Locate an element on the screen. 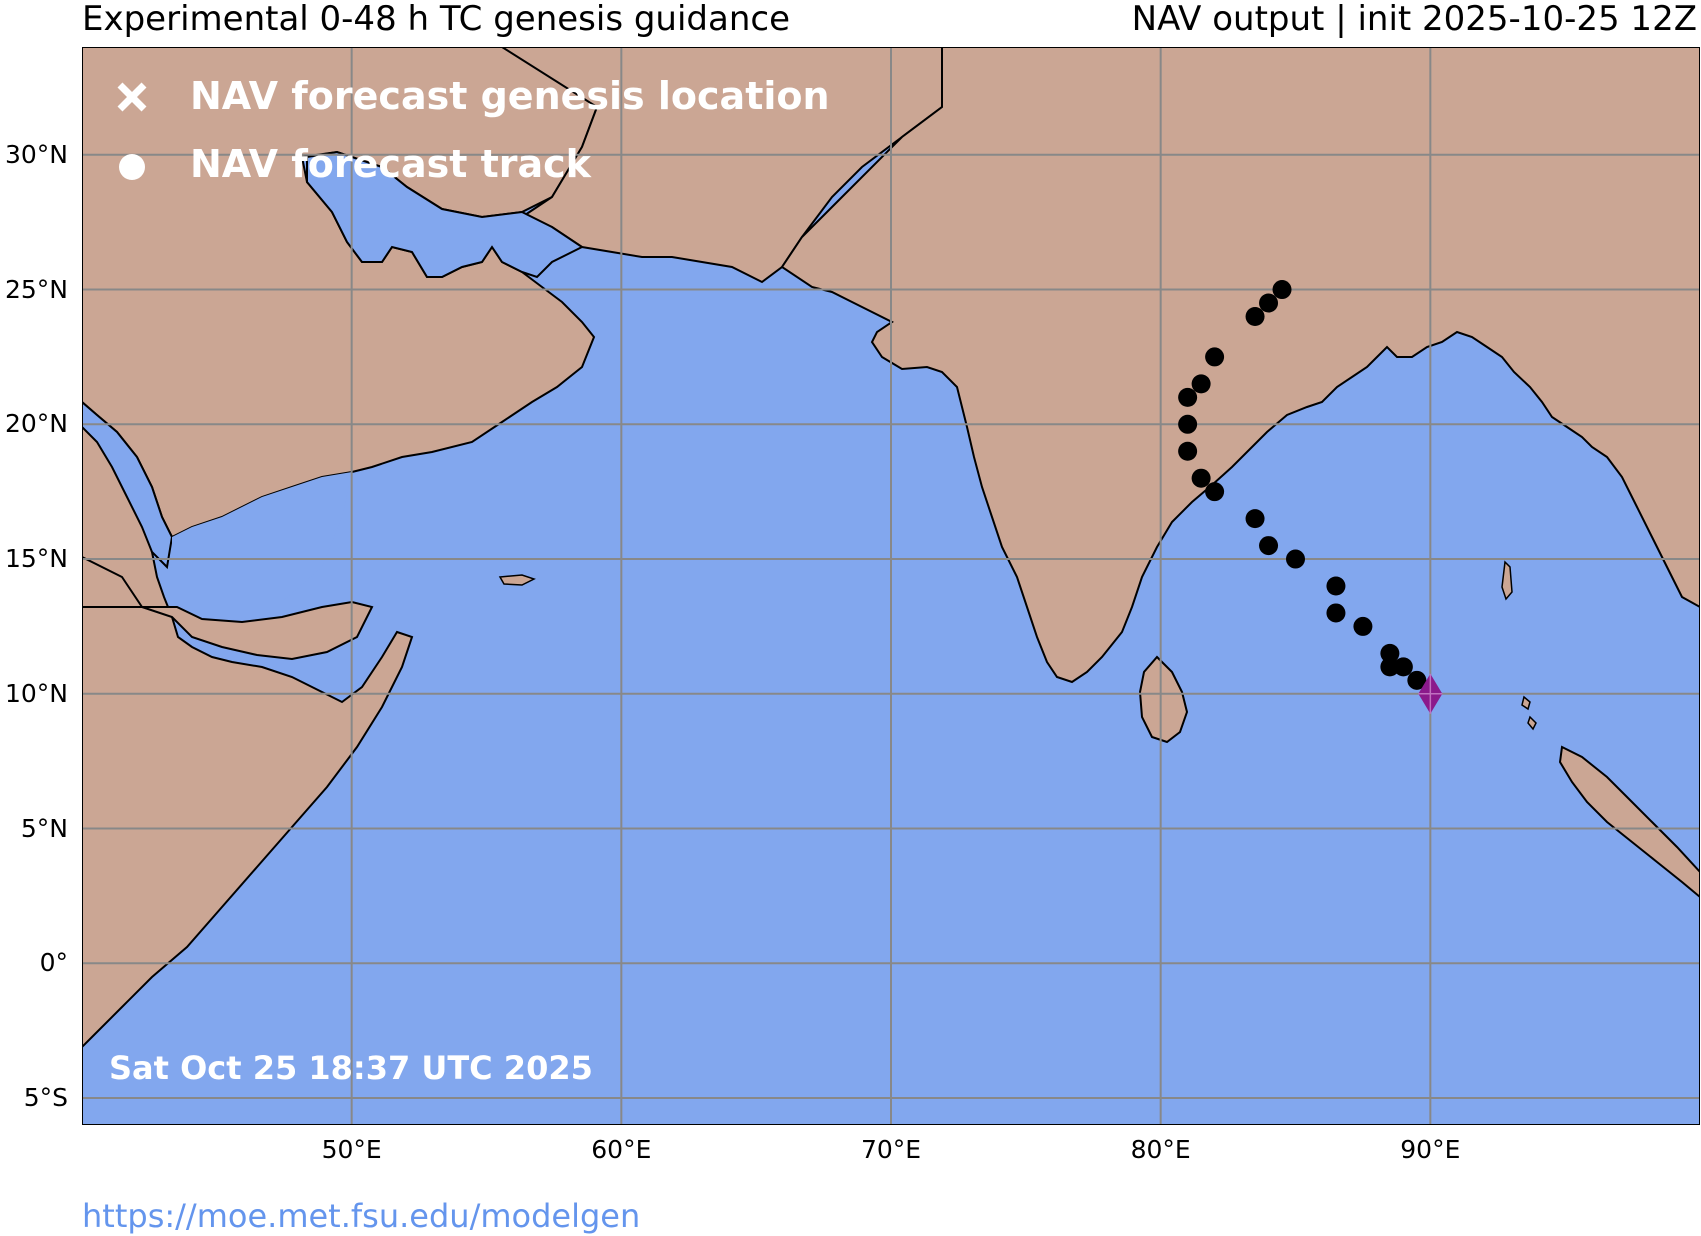 This screenshot has width=1701, height=1236. iran-pakistan is located at coordinates (721, 165).